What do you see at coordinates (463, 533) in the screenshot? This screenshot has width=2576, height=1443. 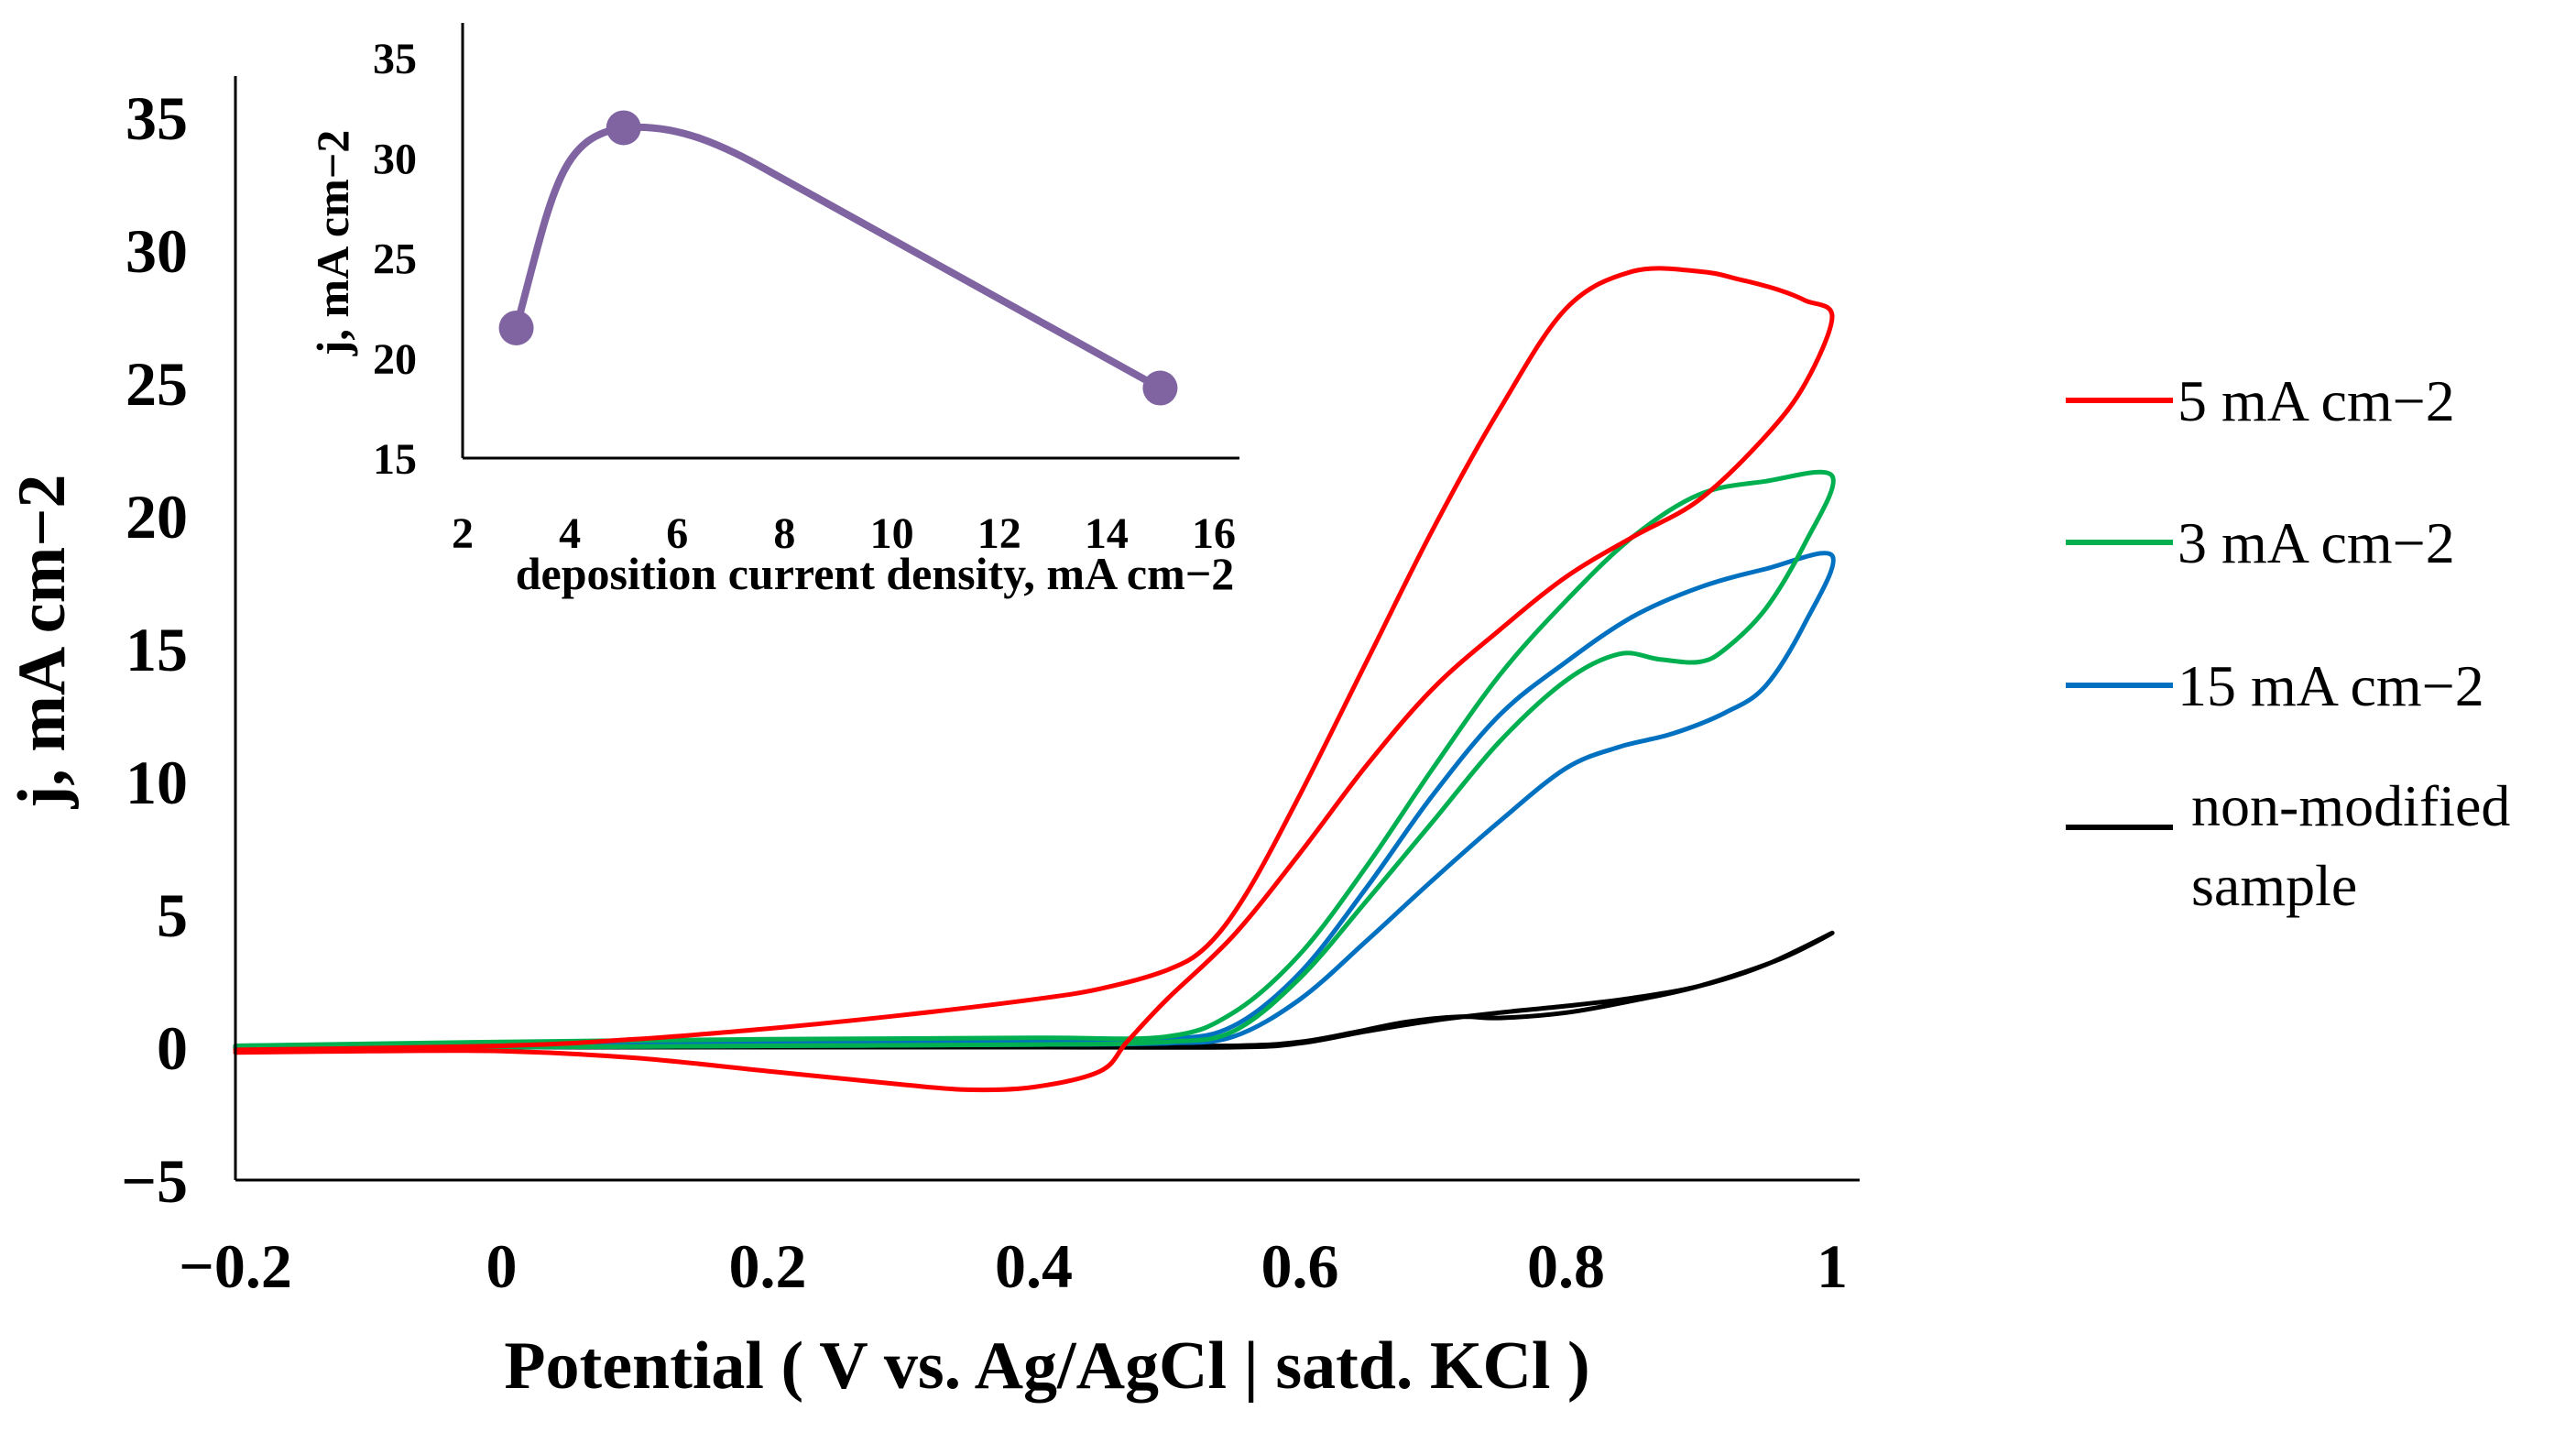 I see `inset-x-tick-label: 2` at bounding box center [463, 533].